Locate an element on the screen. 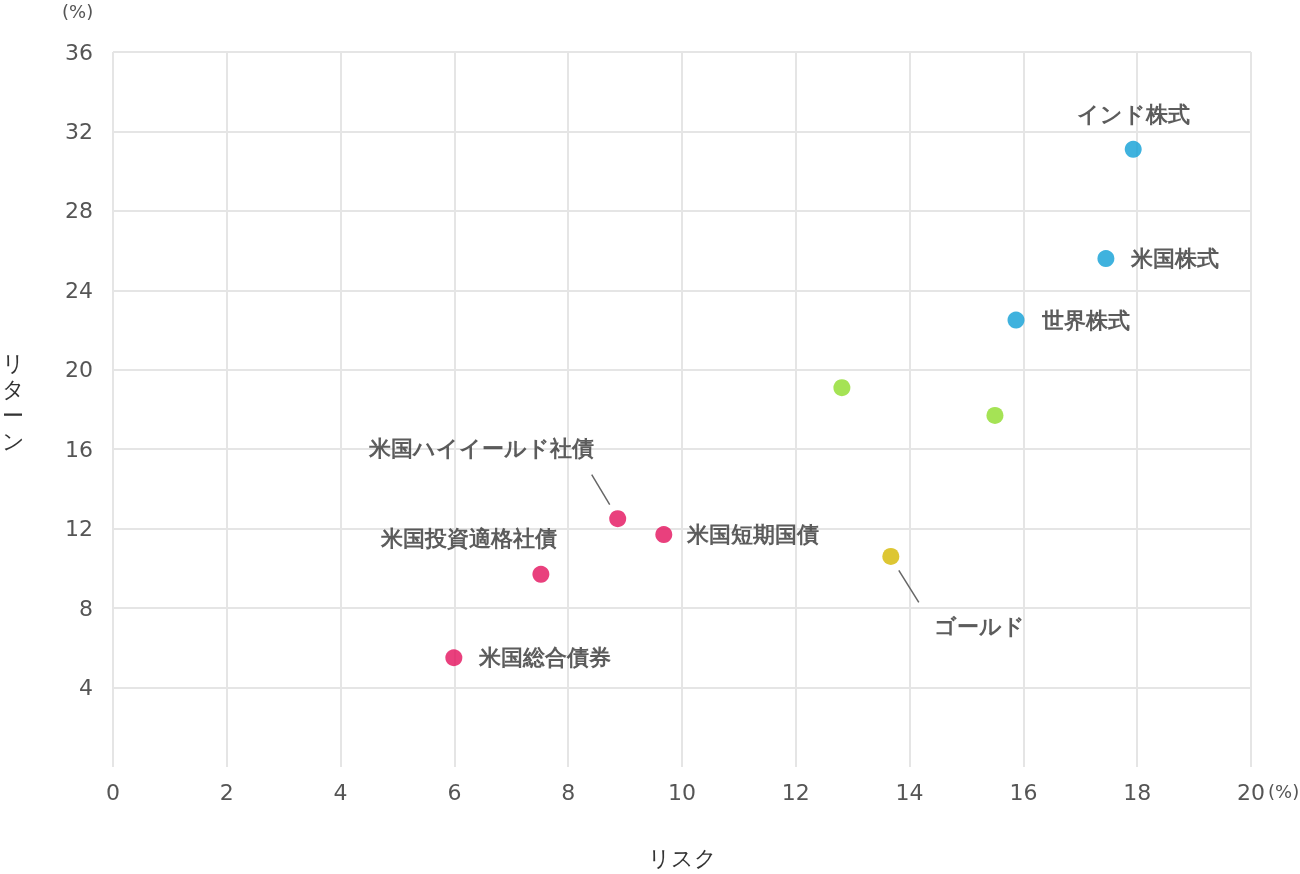 This screenshot has height=874, width=1300. x-tick-label: 10 is located at coordinates (682, 792).